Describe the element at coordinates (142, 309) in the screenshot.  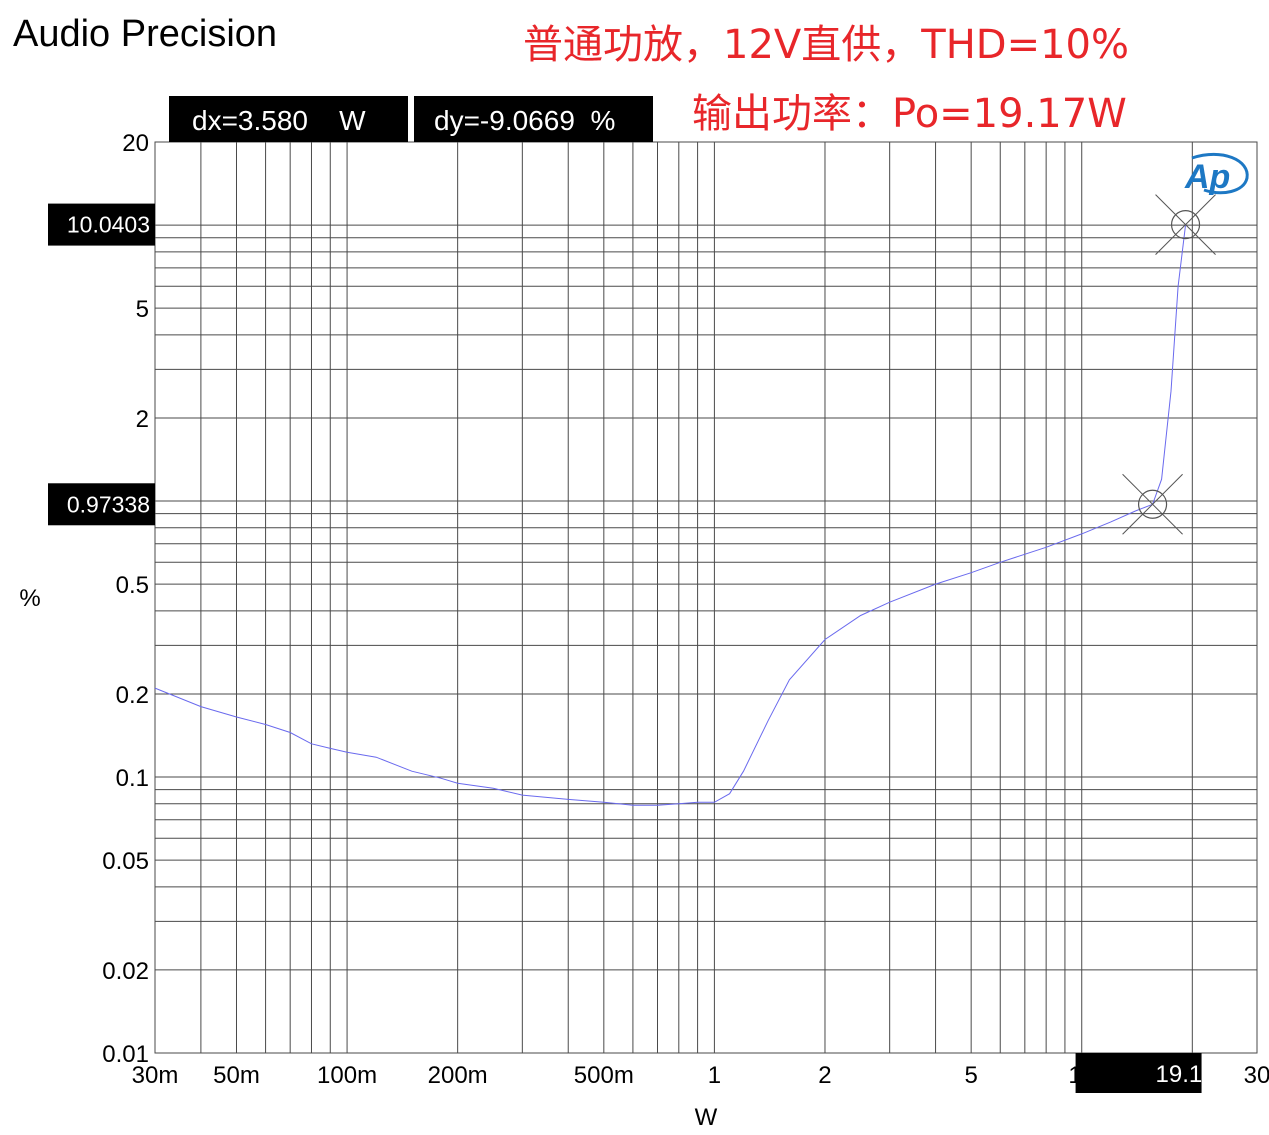
I see `y-tick-label: 5` at that location.